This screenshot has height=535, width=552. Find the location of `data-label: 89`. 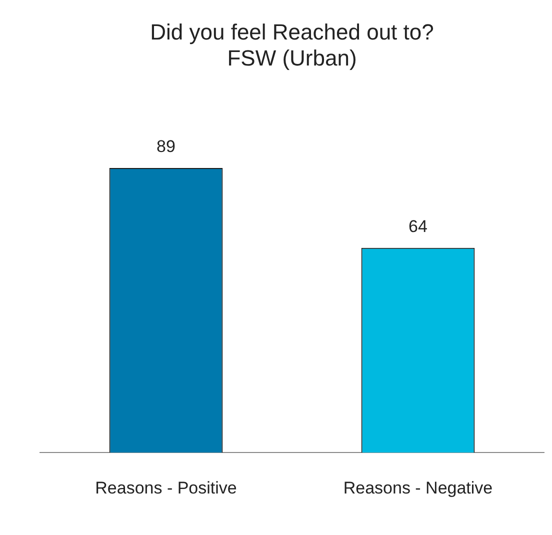

data-label: 89 is located at coordinates (166, 146).